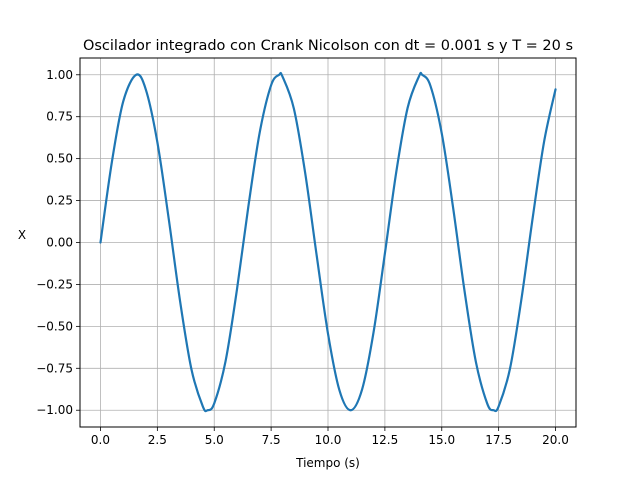  I want to click on y-tick-label: −0.75, so click(54, 368).